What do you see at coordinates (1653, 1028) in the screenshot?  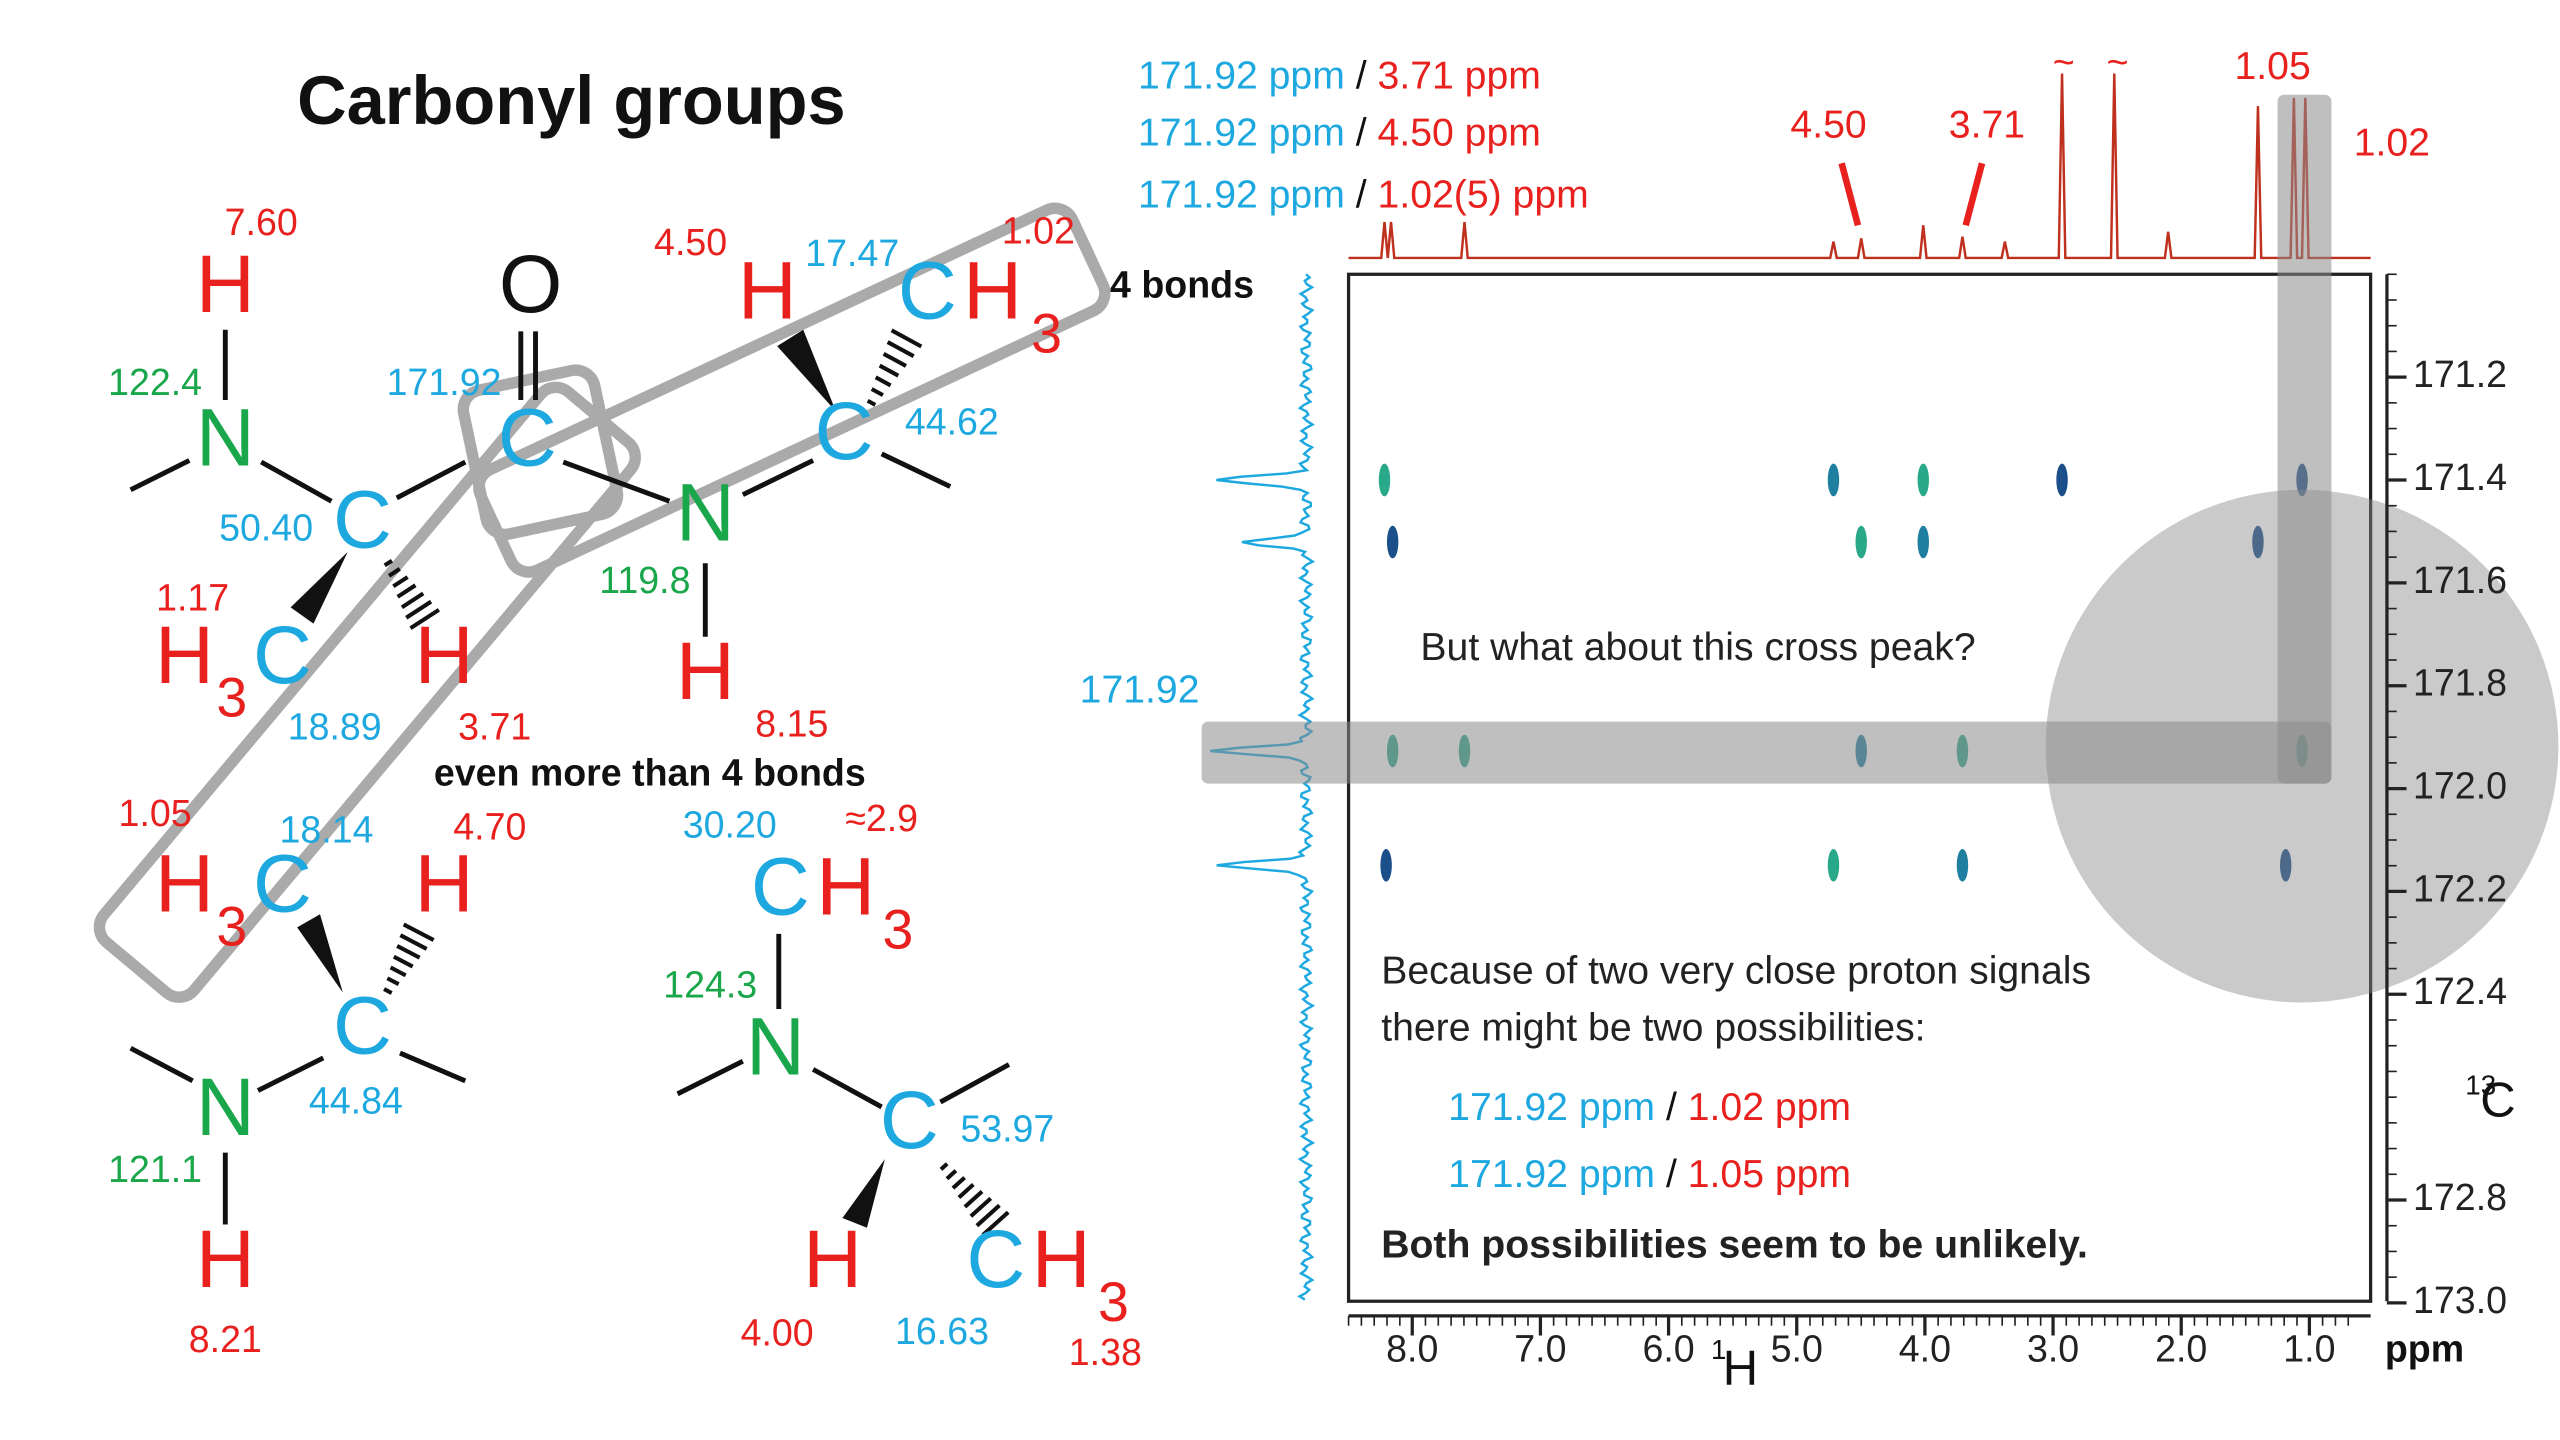 I see `explanation: there might be two possibilities:` at bounding box center [1653, 1028].